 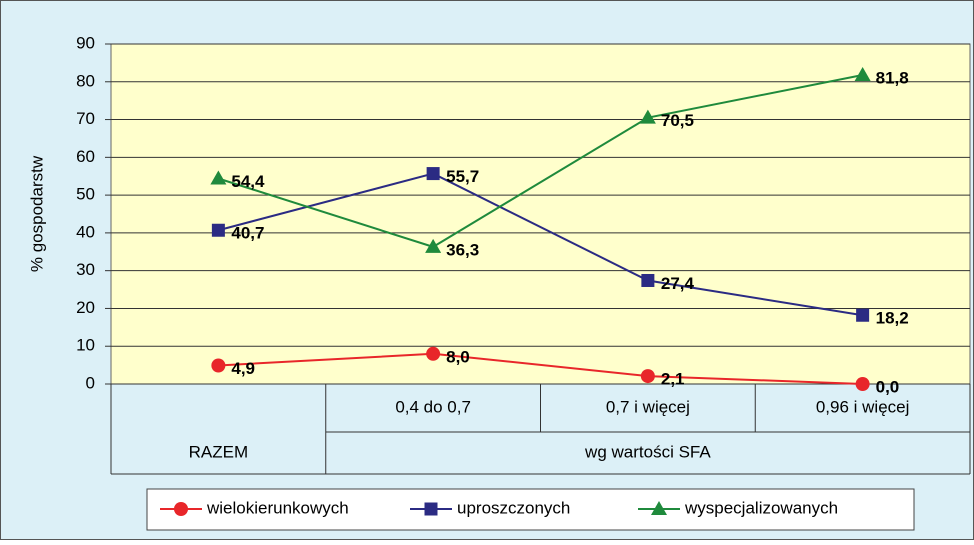 What do you see at coordinates (673, 379) in the screenshot?
I see `data-label: 2,1` at bounding box center [673, 379].